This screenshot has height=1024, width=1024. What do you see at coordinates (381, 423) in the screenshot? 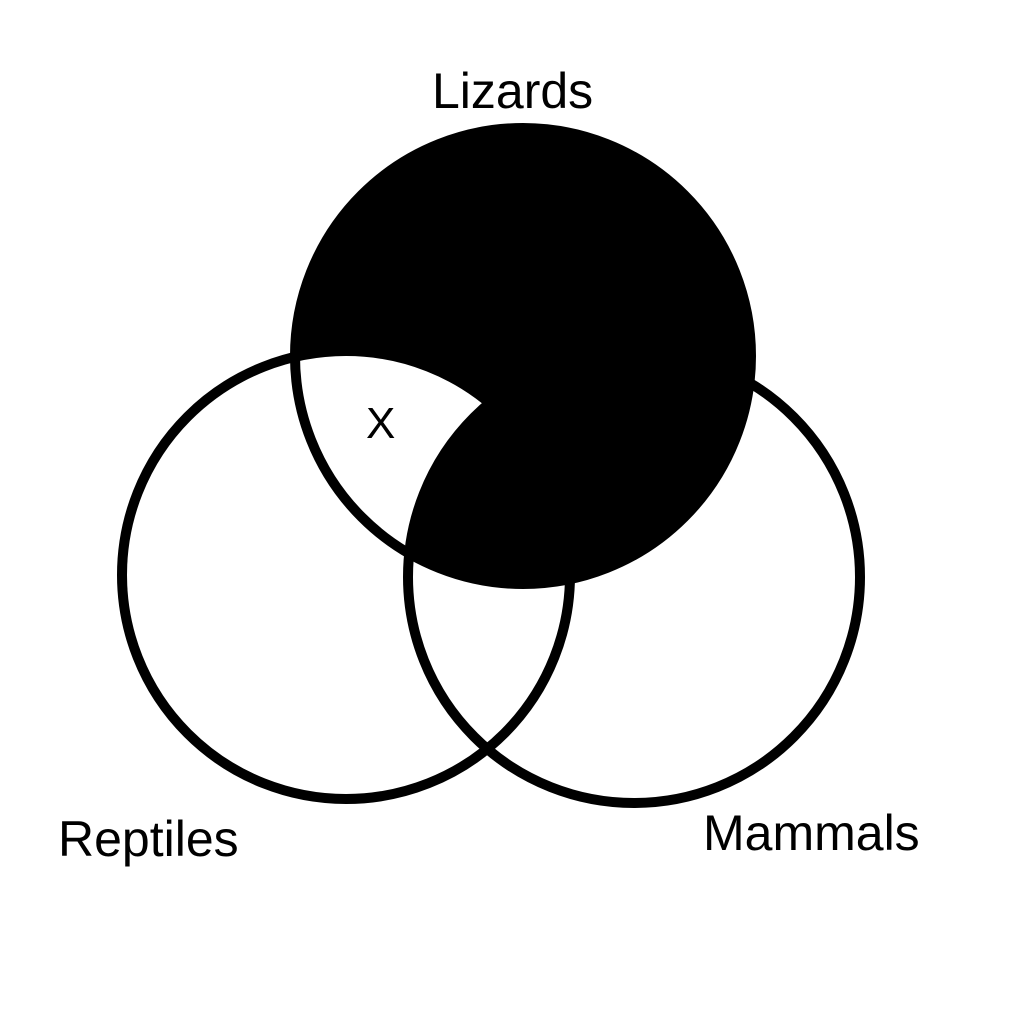
I see `marker-x: X` at bounding box center [381, 423].